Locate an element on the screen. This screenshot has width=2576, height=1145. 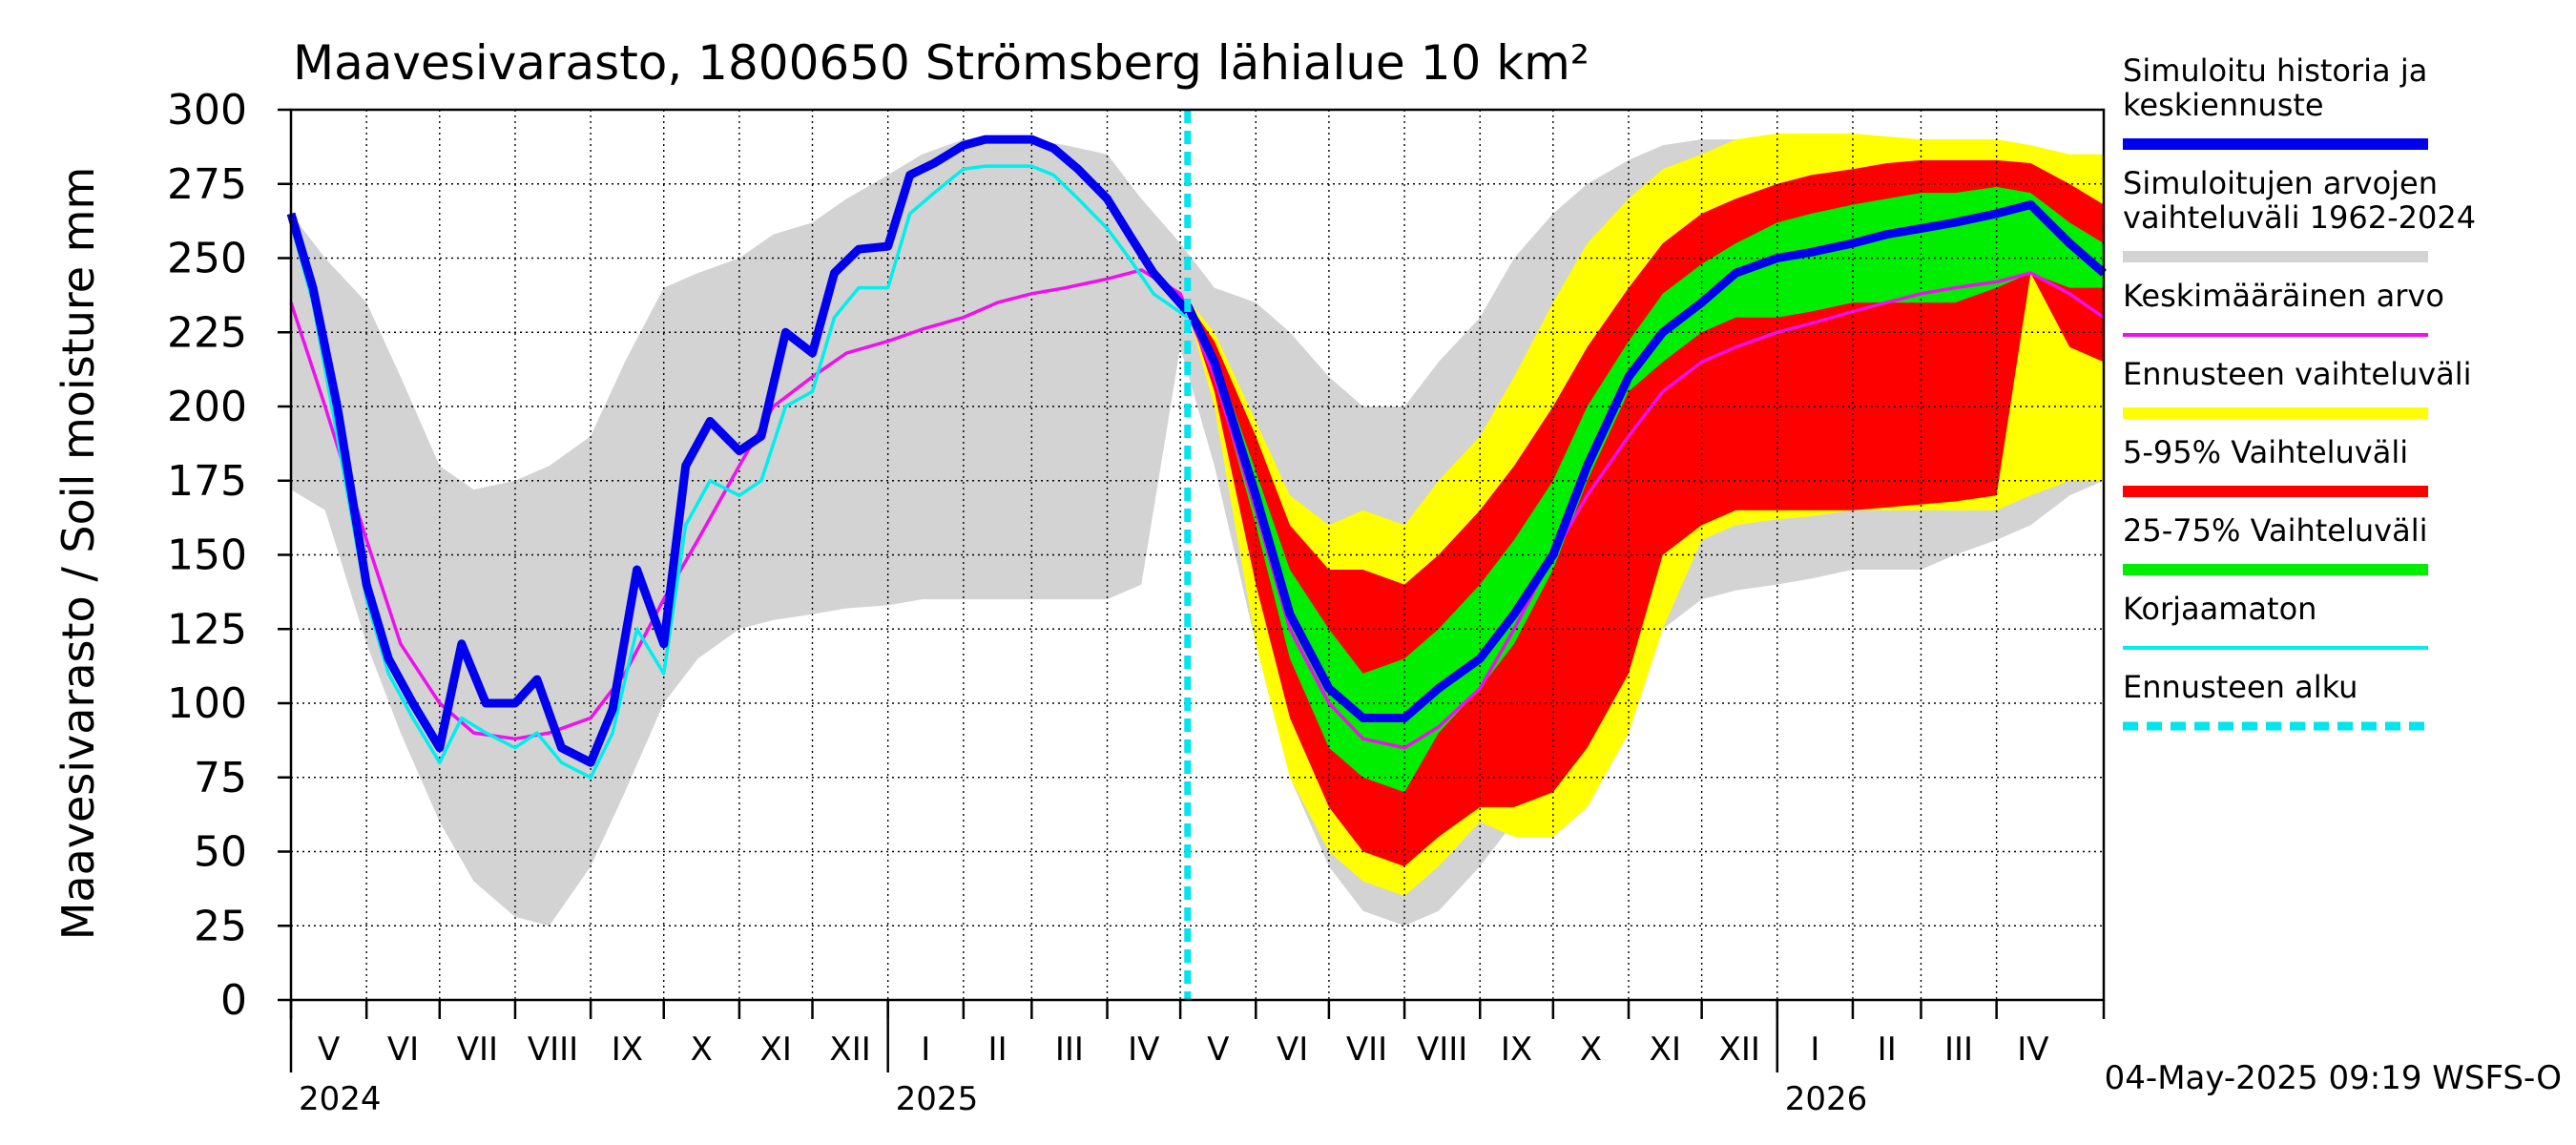
legend-item-fc_range: Ennusteen vaihteluväli is located at coordinates (2297, 388).